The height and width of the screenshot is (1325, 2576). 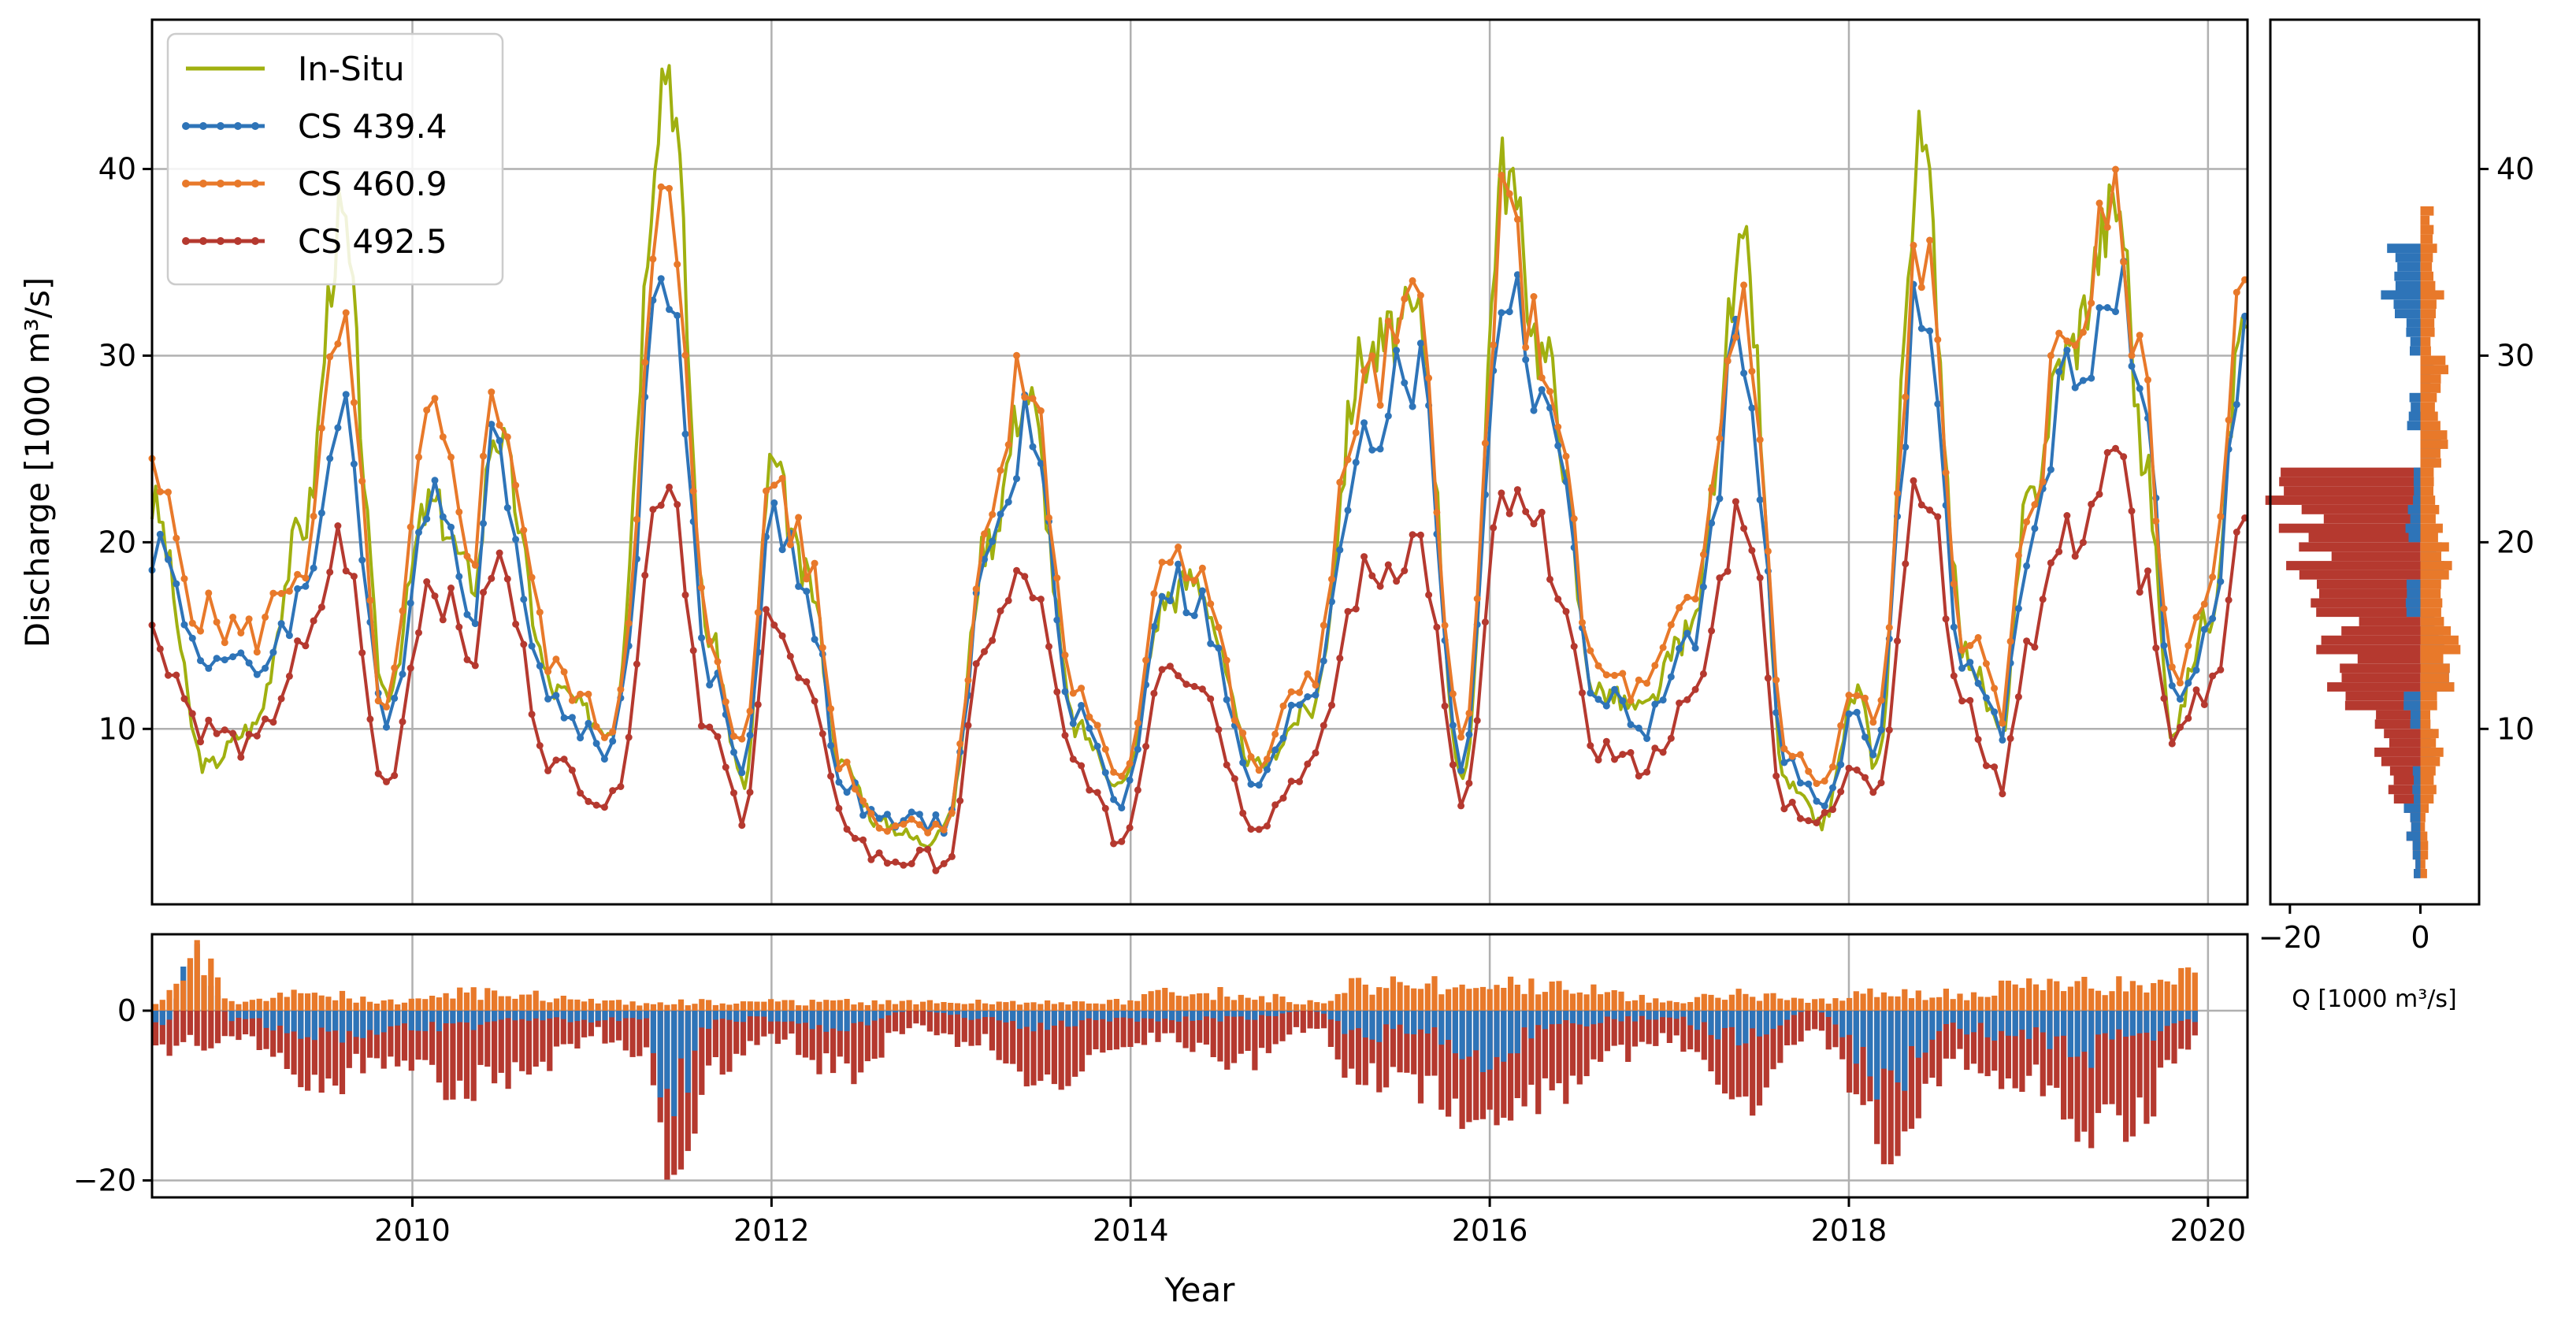 What do you see at coordinates (335, 159) in the screenshot?
I see `legend-box` at bounding box center [335, 159].